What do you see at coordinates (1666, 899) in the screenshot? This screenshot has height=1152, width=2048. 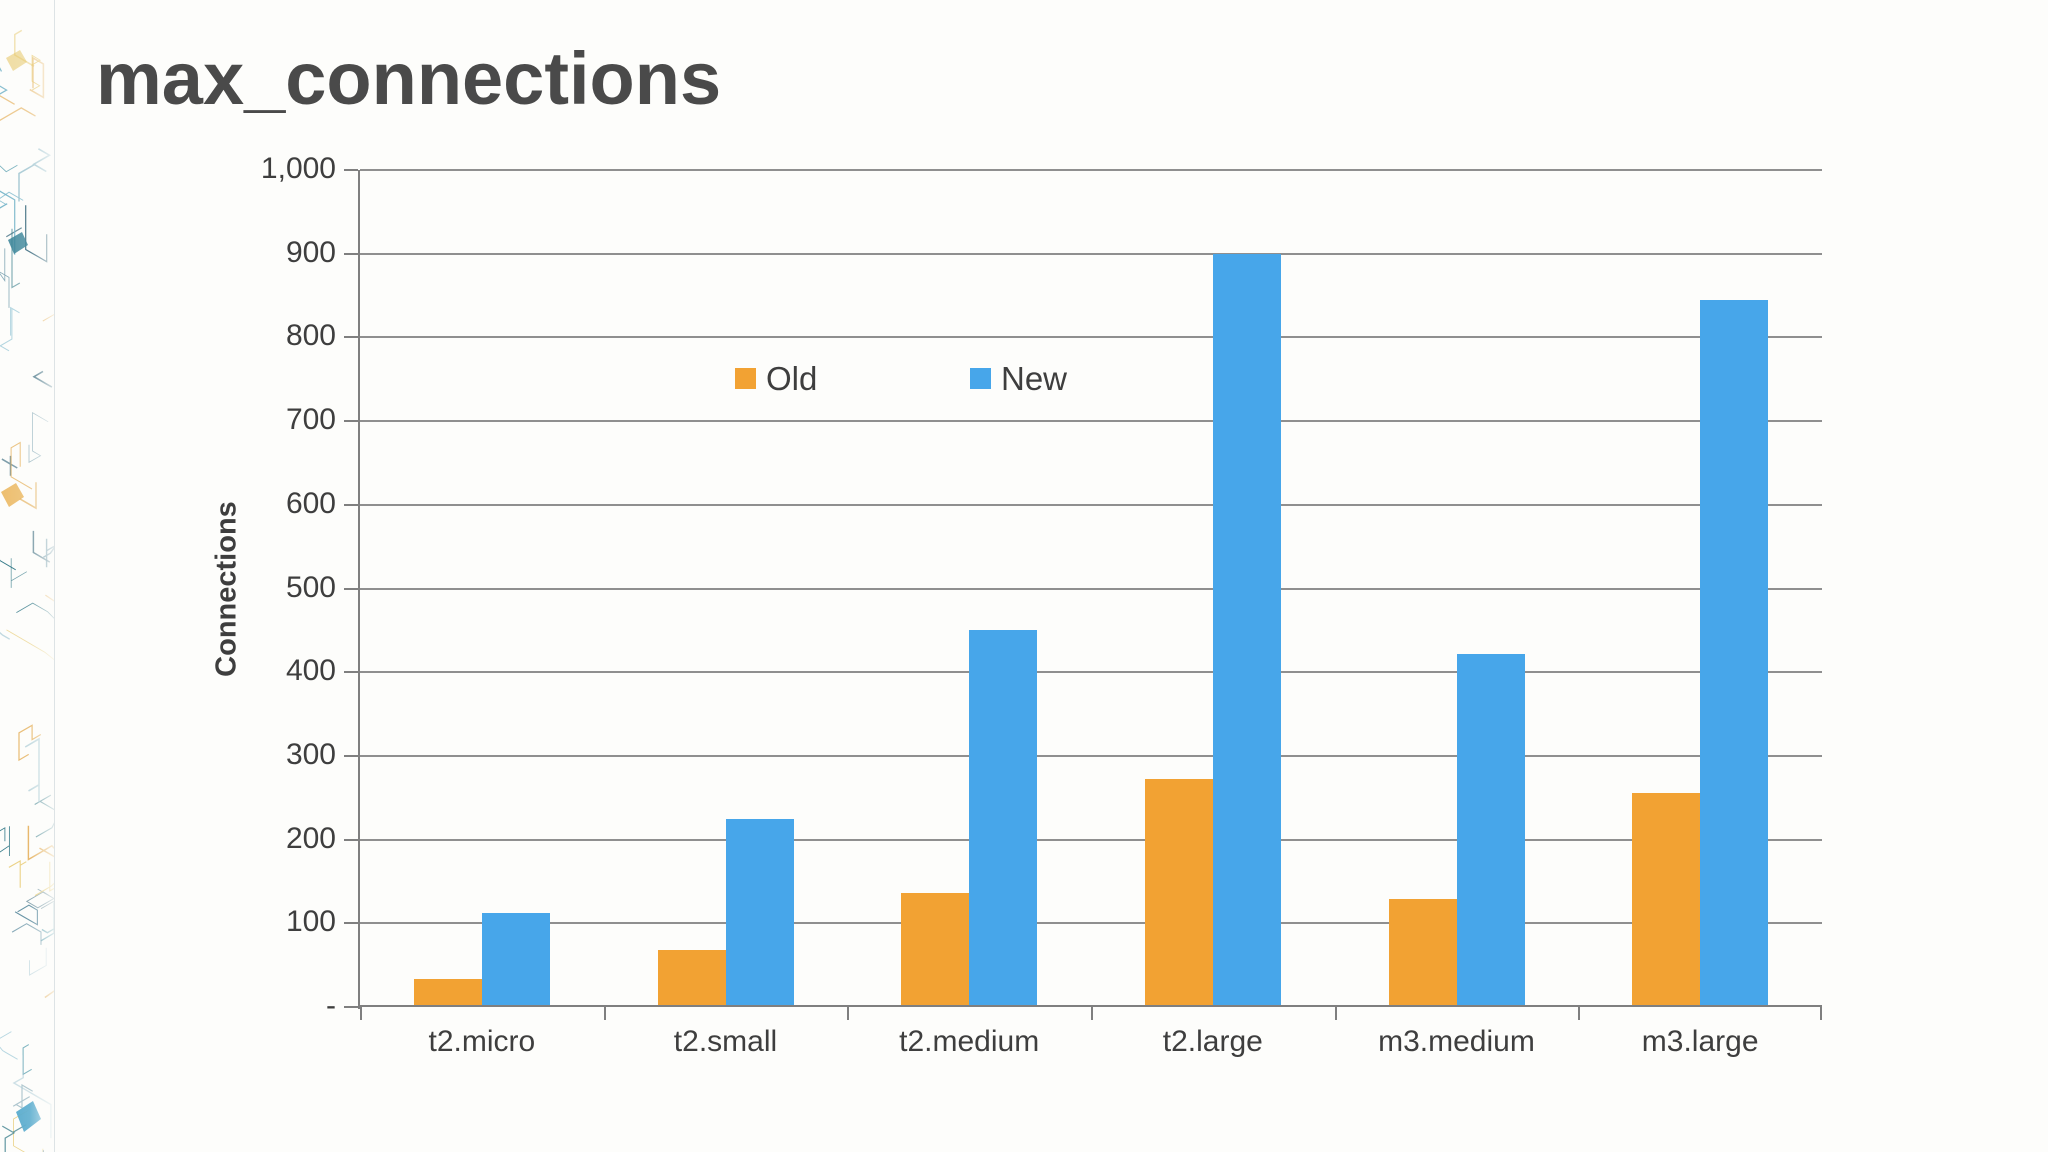 I see `bar-old-m3.large` at bounding box center [1666, 899].